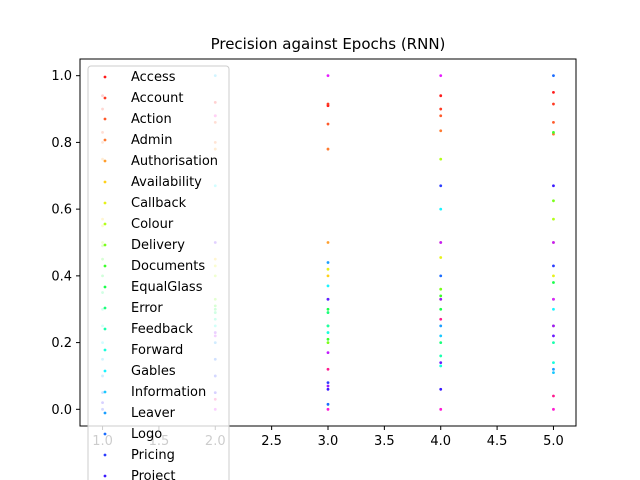 This screenshot has width=640, height=480. Describe the element at coordinates (65, 243) in the screenshot. I see `y-axis-ticks: 0.0 0.2 0.4 0.6 0.8 1.0` at that location.